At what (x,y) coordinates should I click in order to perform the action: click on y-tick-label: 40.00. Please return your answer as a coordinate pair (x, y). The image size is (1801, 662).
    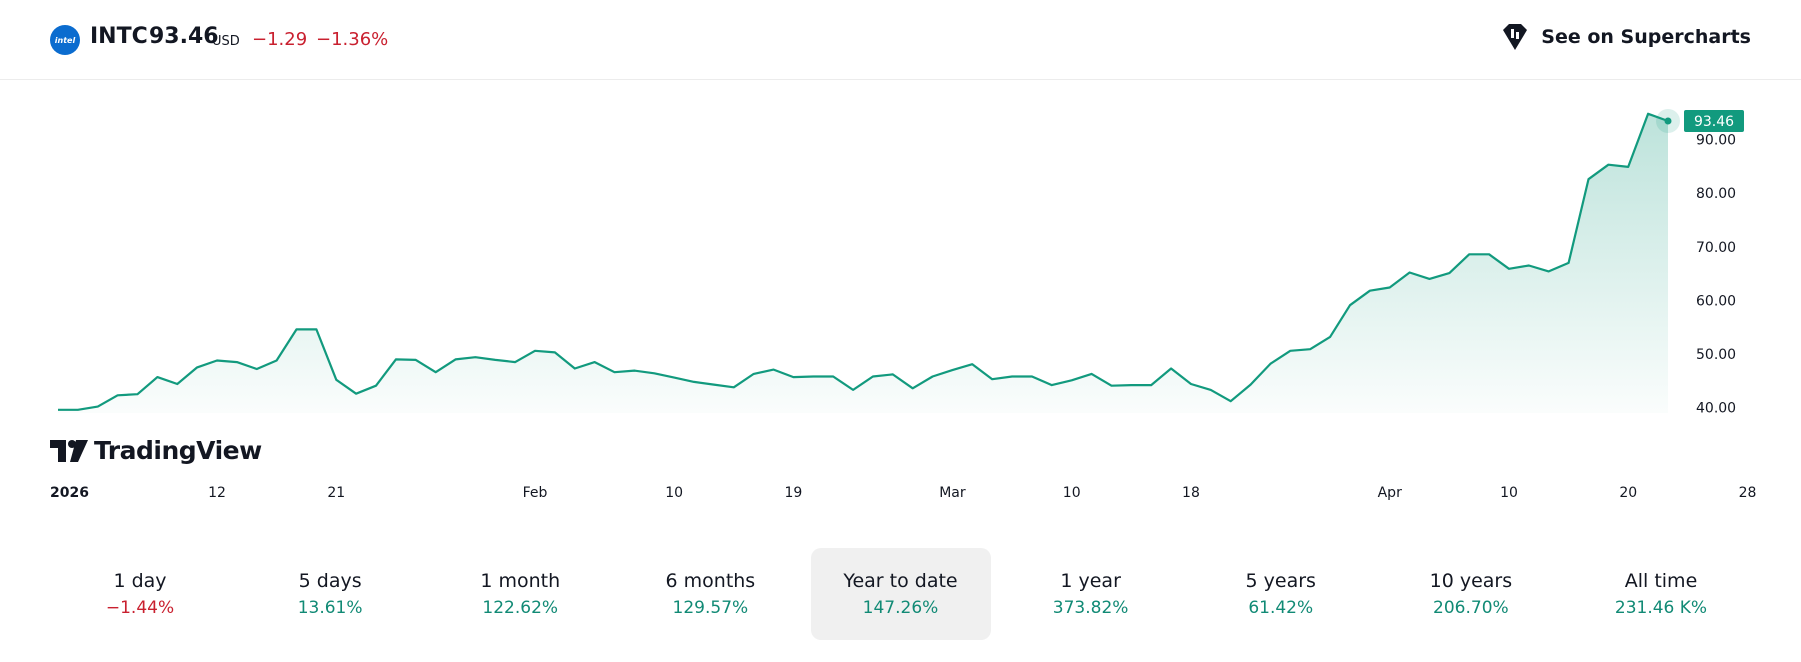
    Looking at the image, I should click on (1716, 409).